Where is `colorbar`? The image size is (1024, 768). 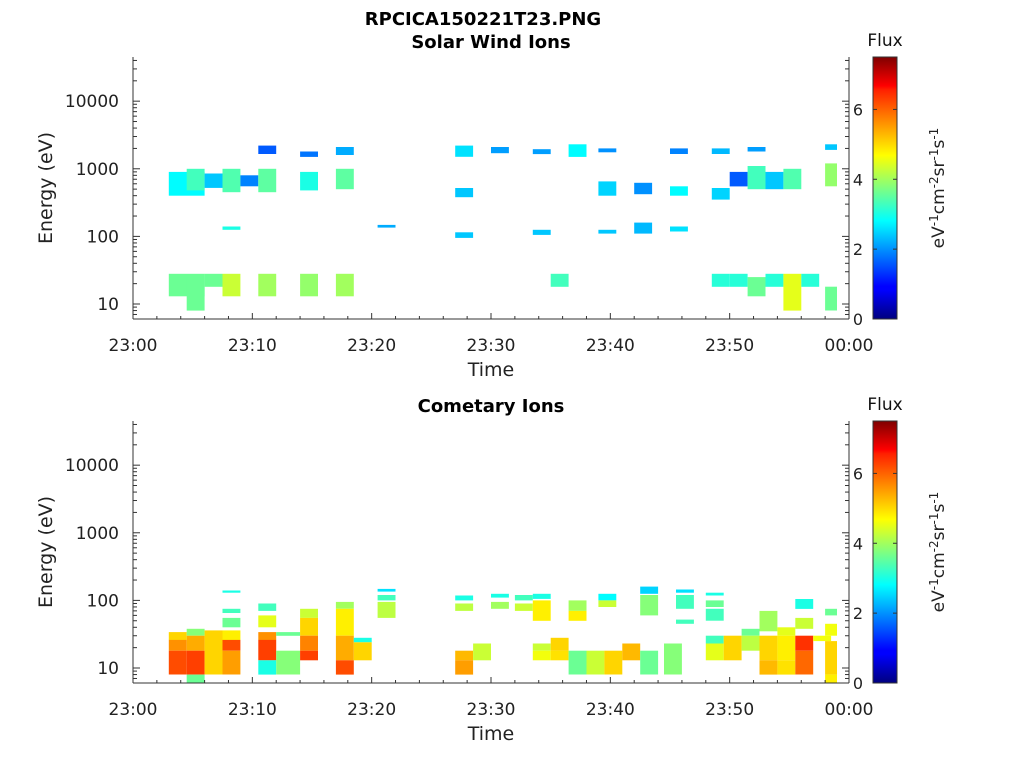 colorbar is located at coordinates (885, 552).